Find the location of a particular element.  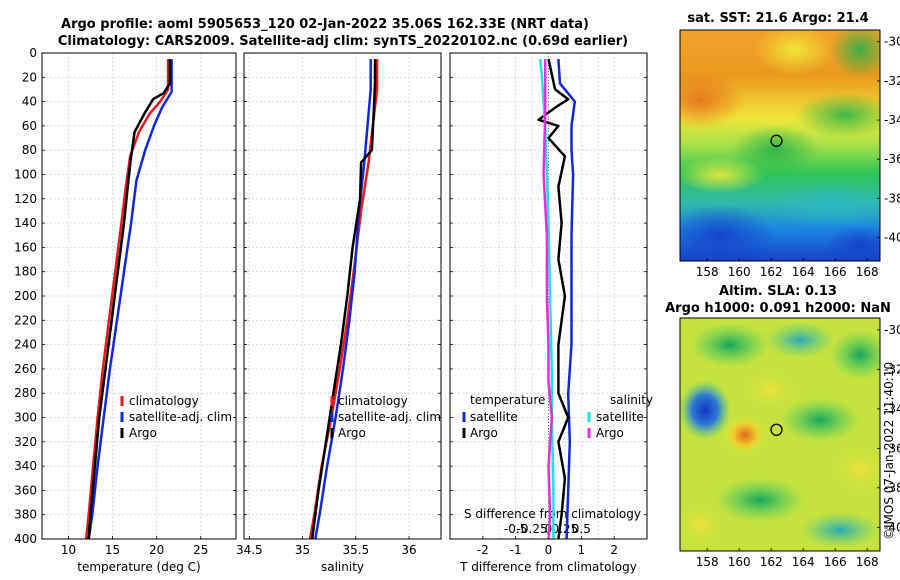

x-tick-label: 1 is located at coordinates (582, 550).